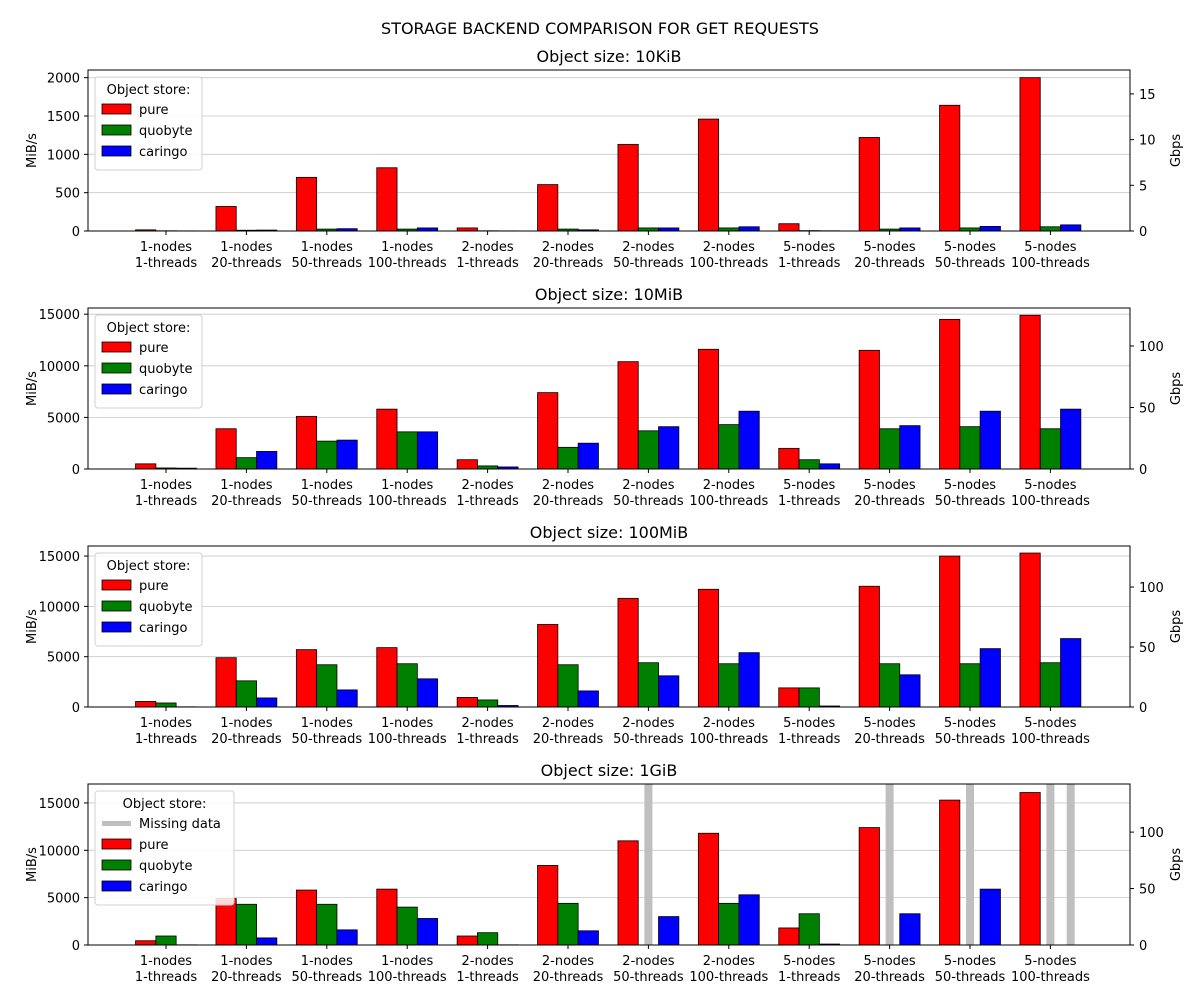 The image size is (1200, 1000). I want to click on legend-entry: quobyte, so click(166, 131).